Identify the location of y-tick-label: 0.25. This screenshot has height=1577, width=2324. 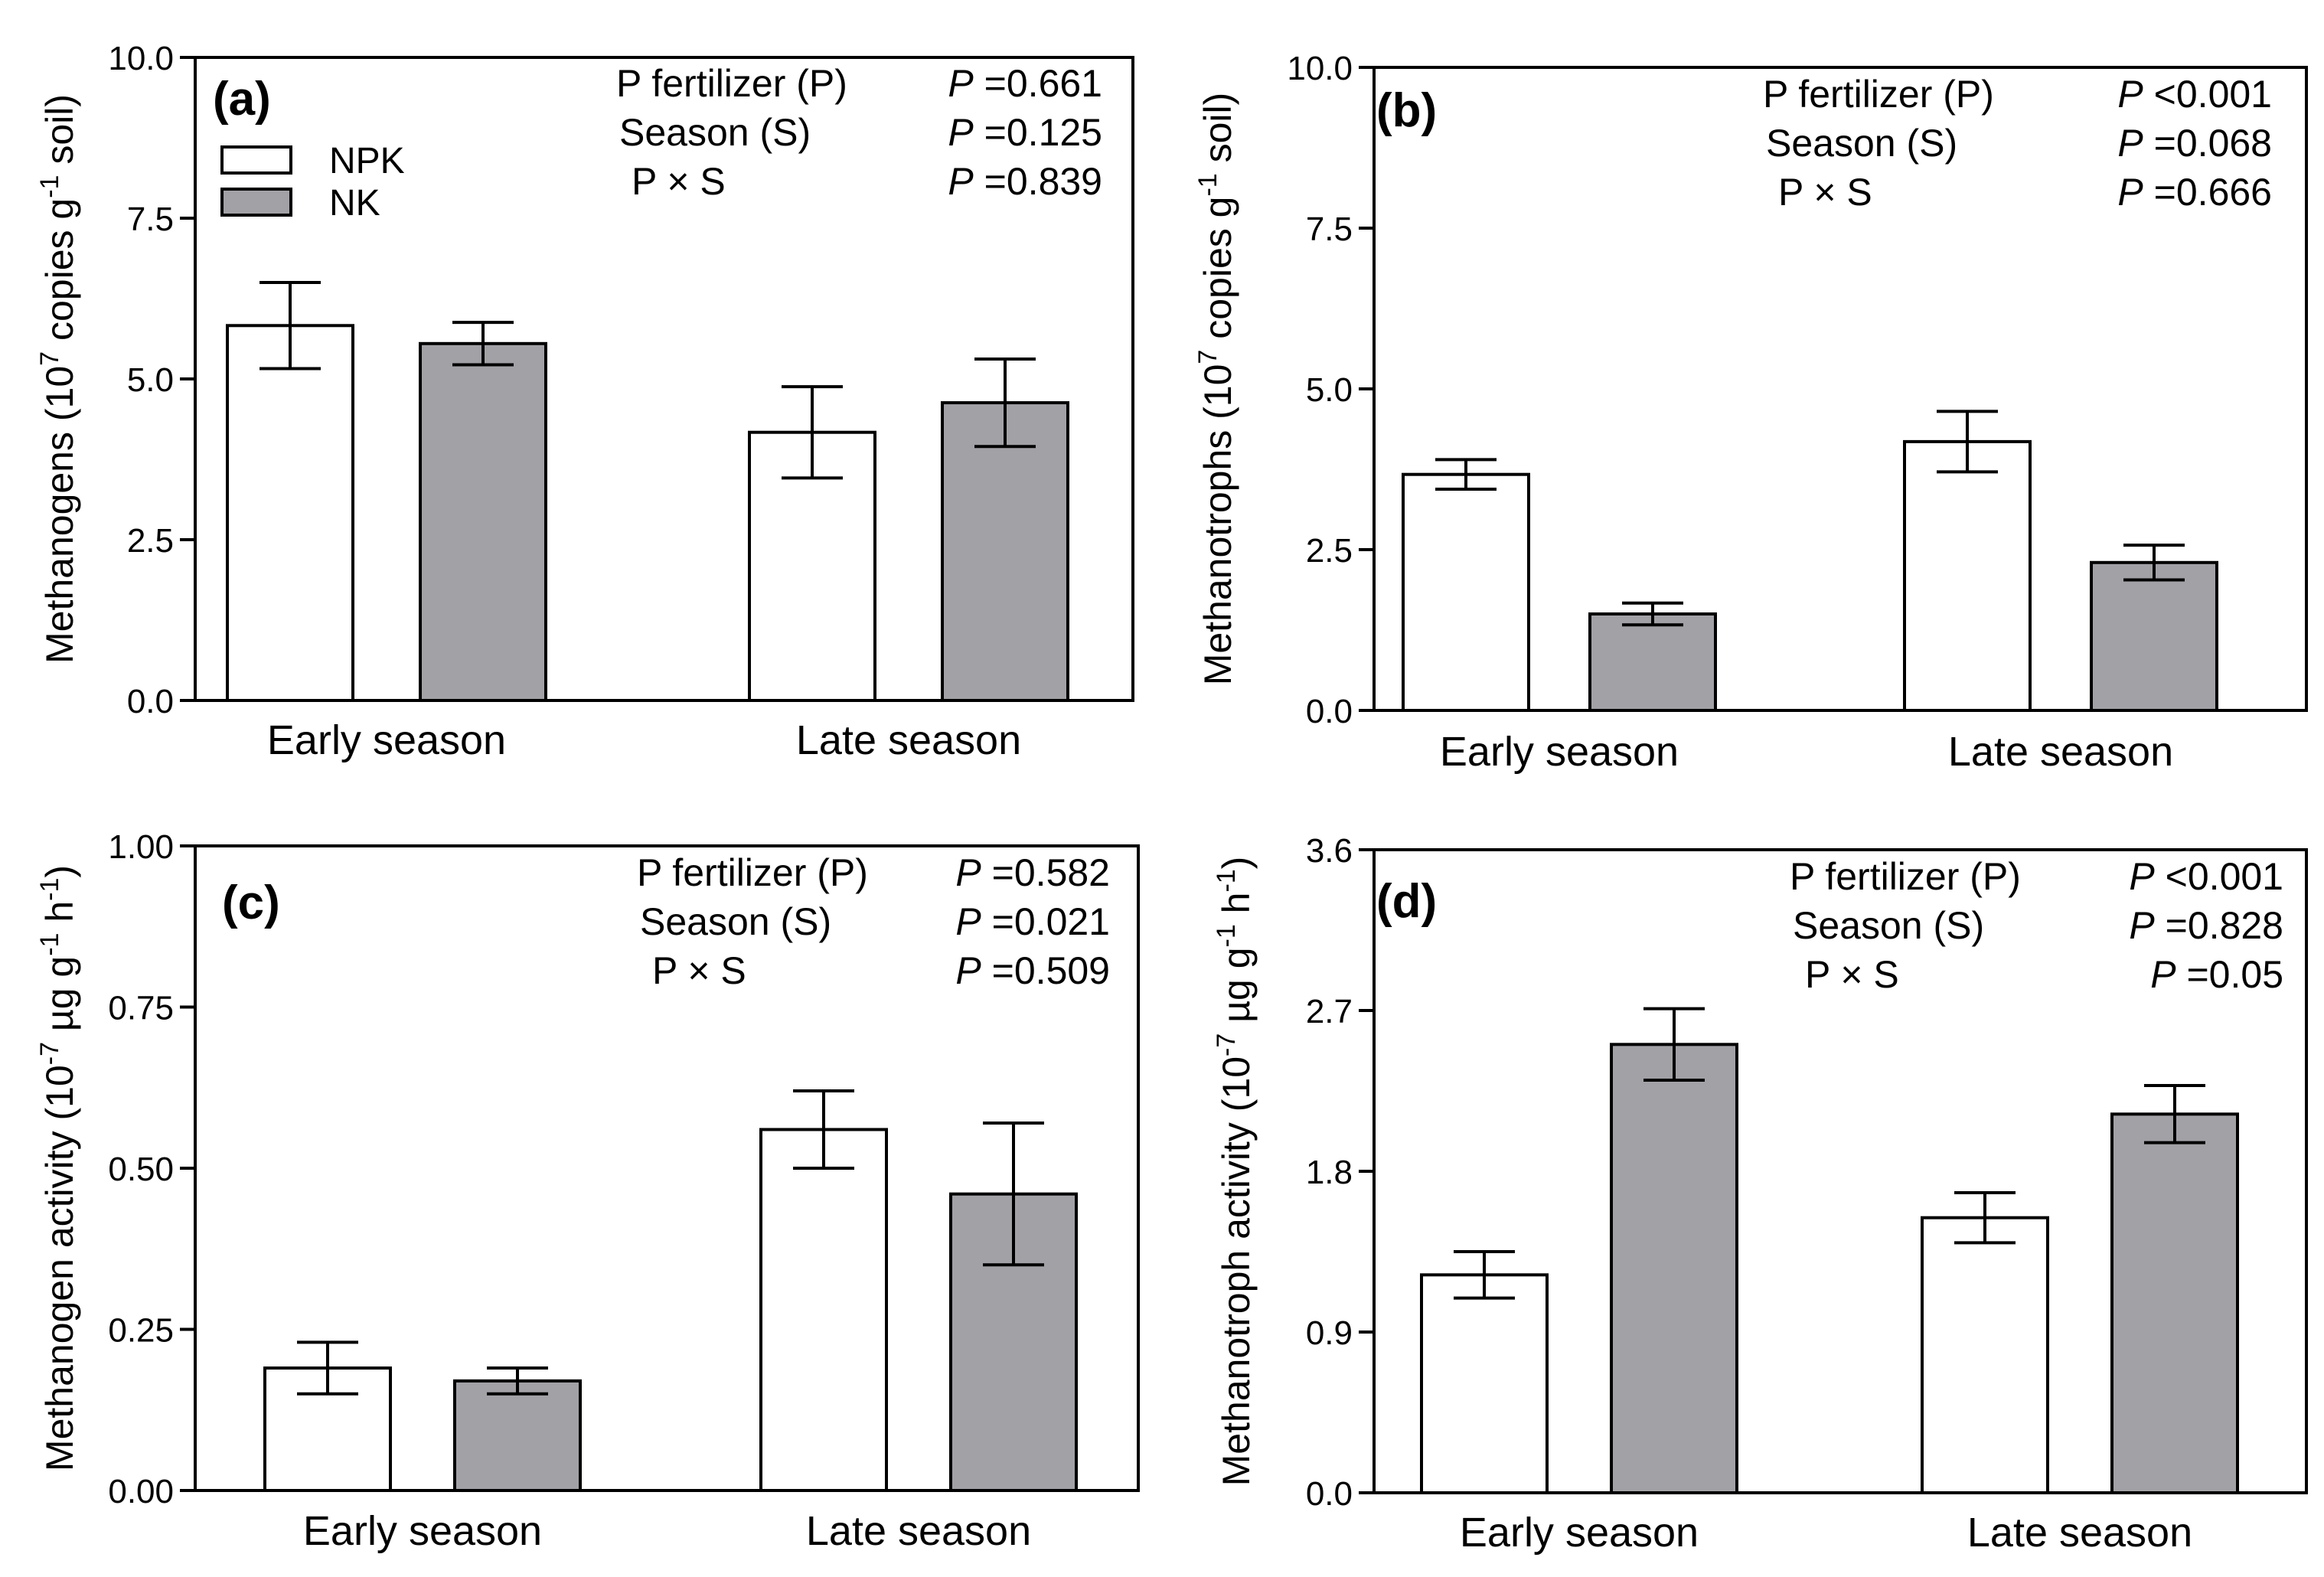
(141, 1331).